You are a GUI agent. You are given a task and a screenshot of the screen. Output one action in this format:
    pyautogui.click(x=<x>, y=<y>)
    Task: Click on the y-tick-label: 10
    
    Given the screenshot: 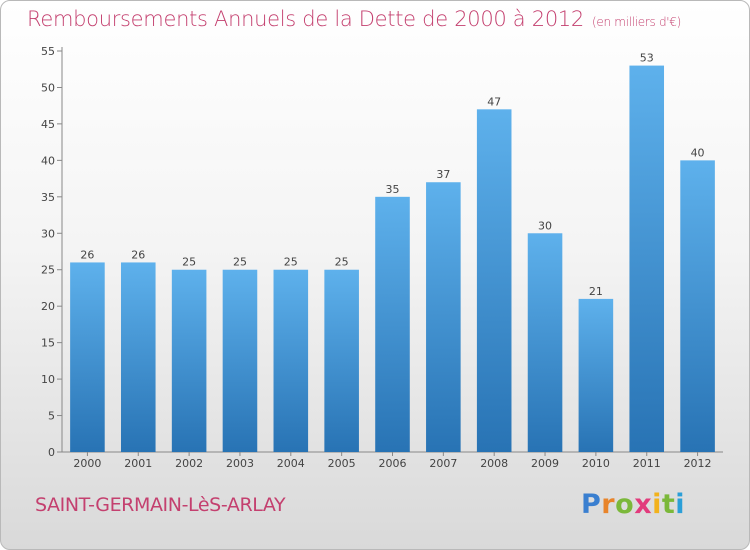 What is the action you would take?
    pyautogui.click(x=48, y=379)
    